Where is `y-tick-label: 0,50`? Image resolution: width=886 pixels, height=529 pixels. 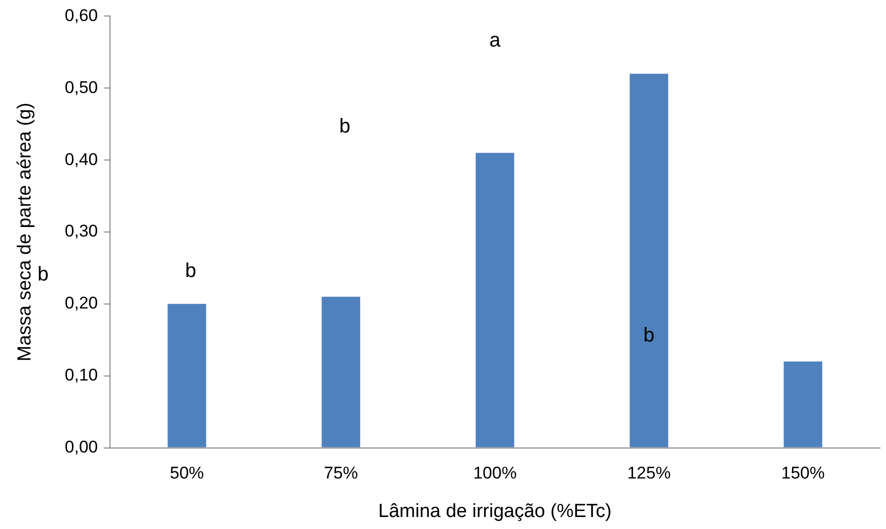
y-tick-label: 0,50 is located at coordinates (81, 87).